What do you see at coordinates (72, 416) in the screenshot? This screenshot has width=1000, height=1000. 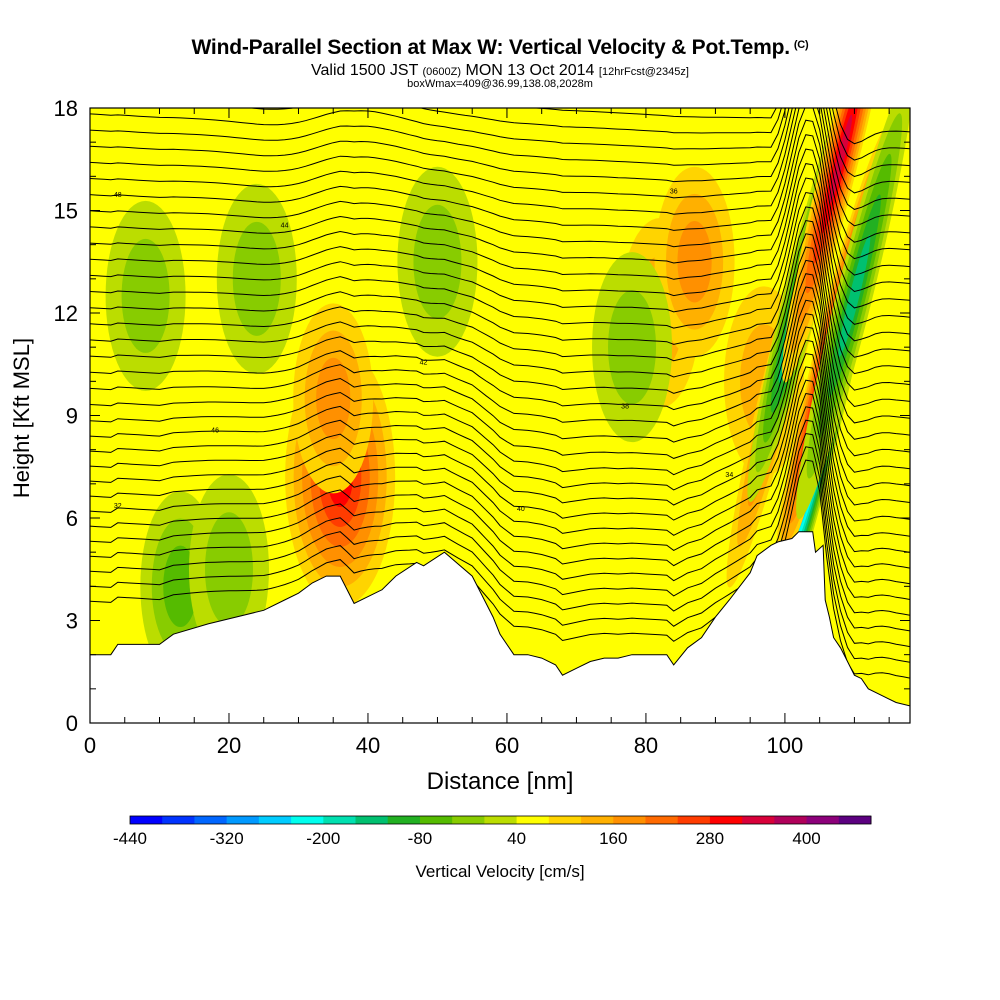 I see `y-tick-label: 9` at bounding box center [72, 416].